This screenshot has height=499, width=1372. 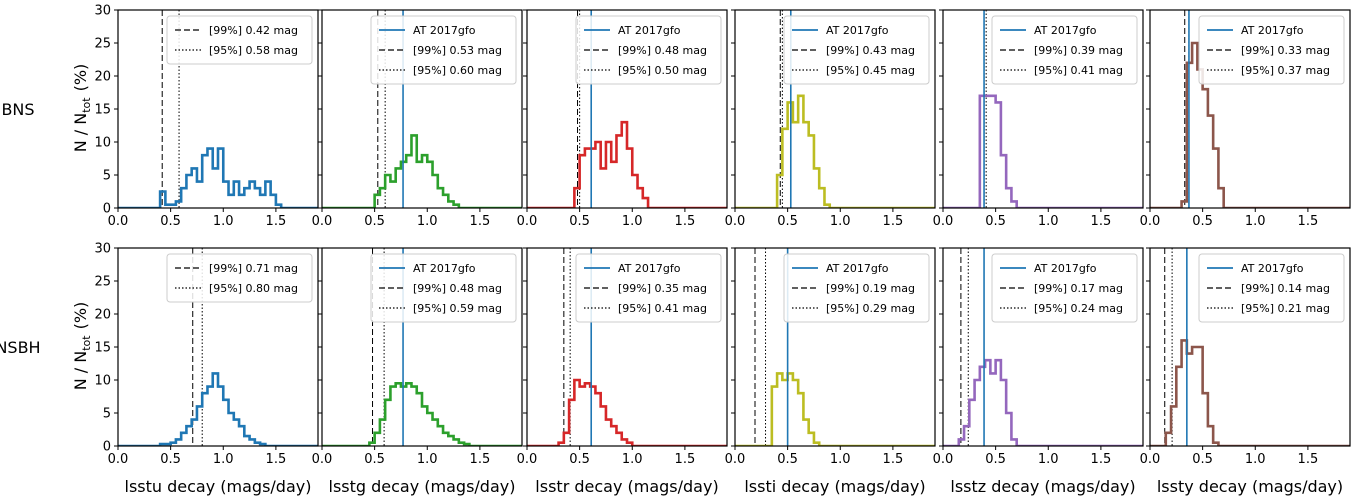 What do you see at coordinates (1078, 70) in the screenshot?
I see `legend-label: [95%] 0.41 mag` at bounding box center [1078, 70].